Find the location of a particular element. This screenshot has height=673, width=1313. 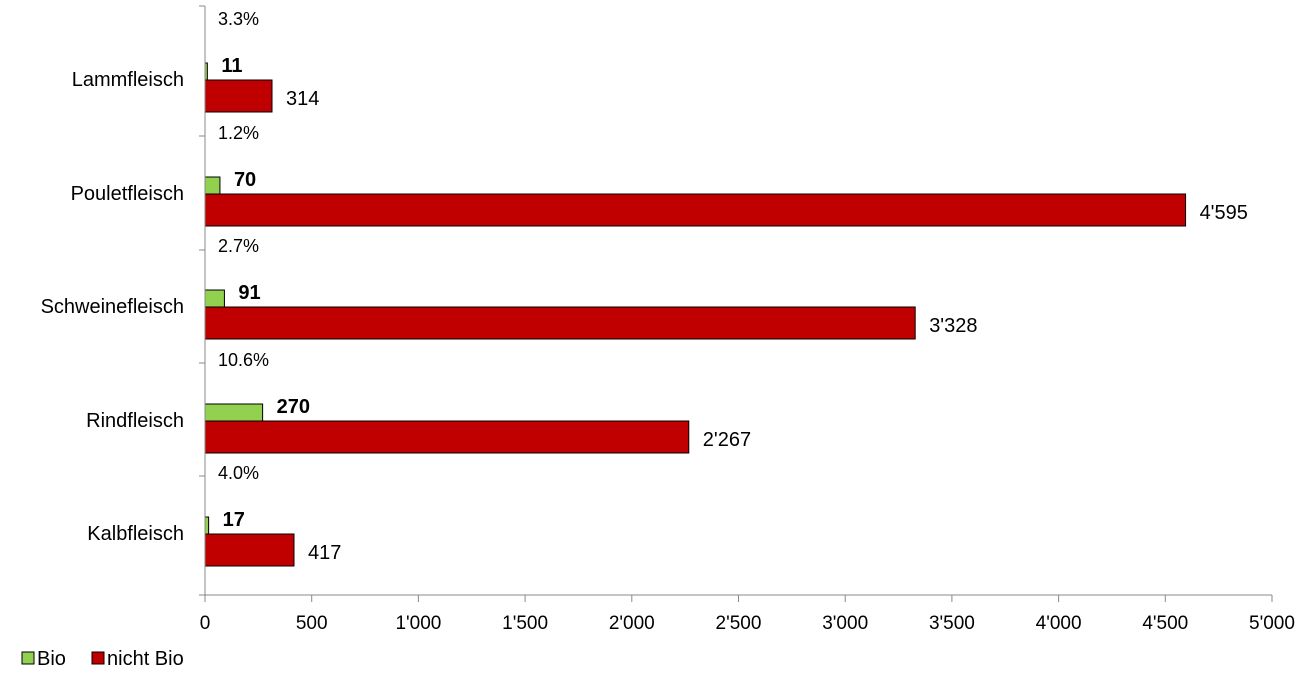

legend: Bio nicht Bio is located at coordinates (102, 659).